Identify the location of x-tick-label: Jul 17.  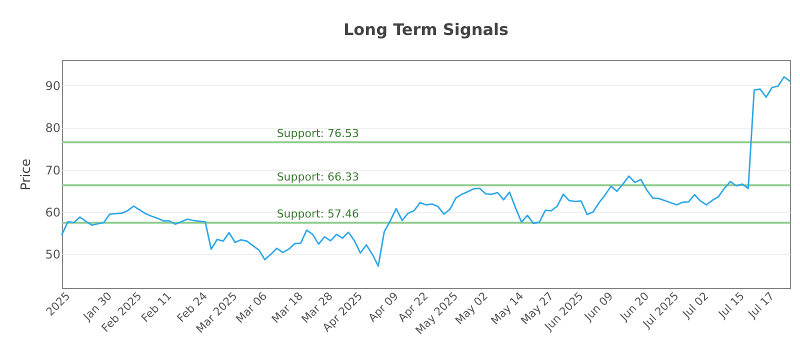
(761, 306).